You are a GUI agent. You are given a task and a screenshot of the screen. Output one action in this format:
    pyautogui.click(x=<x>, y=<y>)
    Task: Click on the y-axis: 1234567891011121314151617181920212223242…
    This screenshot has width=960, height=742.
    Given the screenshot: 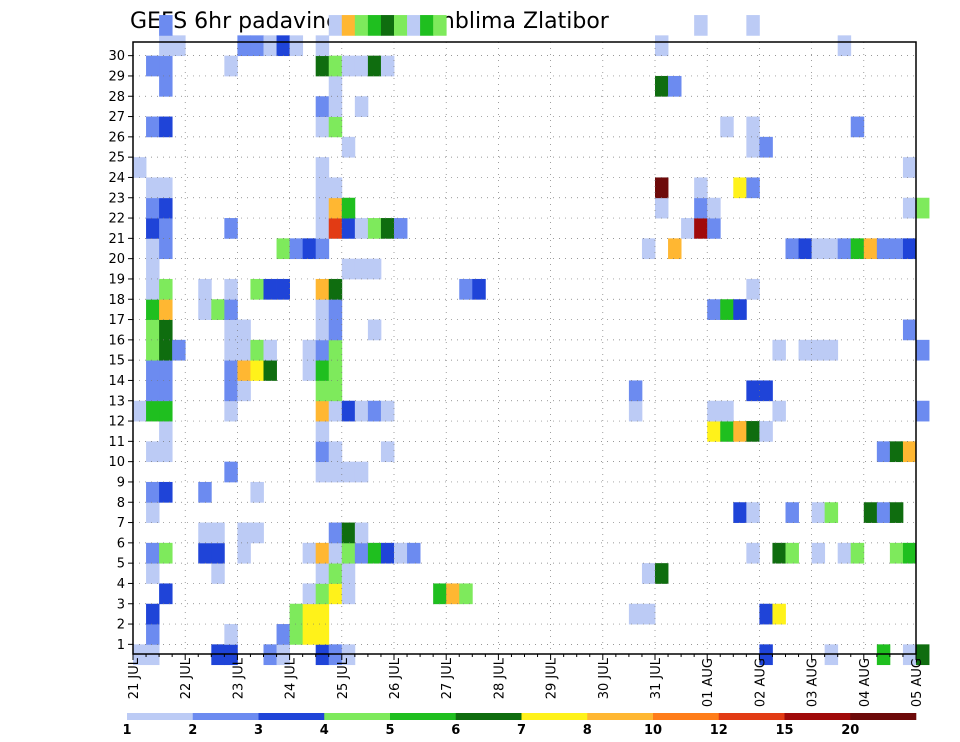 What is the action you would take?
    pyautogui.click(x=120, y=351)
    